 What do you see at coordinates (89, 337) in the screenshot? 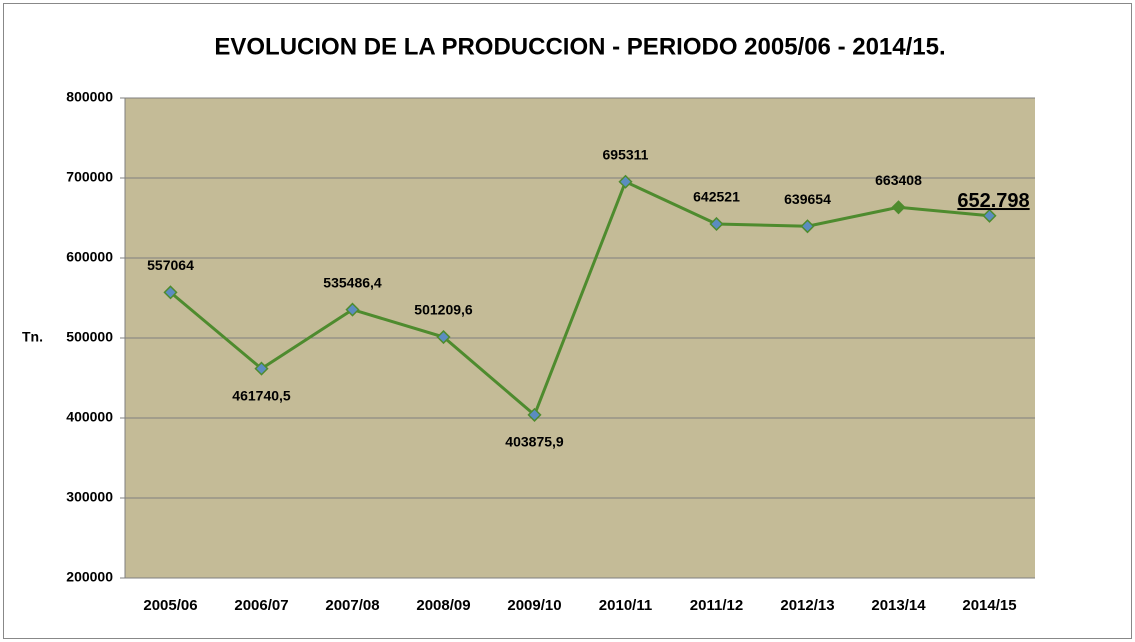
I see `y-tick-label: 500000` at bounding box center [89, 337].